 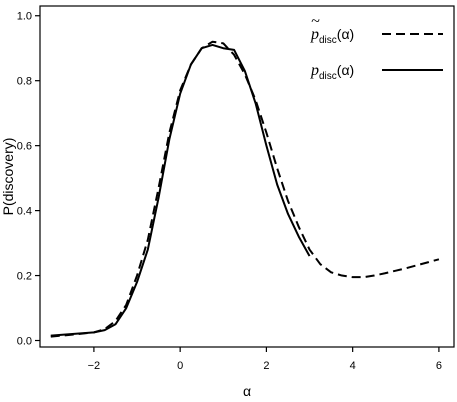 I want to click on y-tick-label: 1.0, so click(x=24, y=17).